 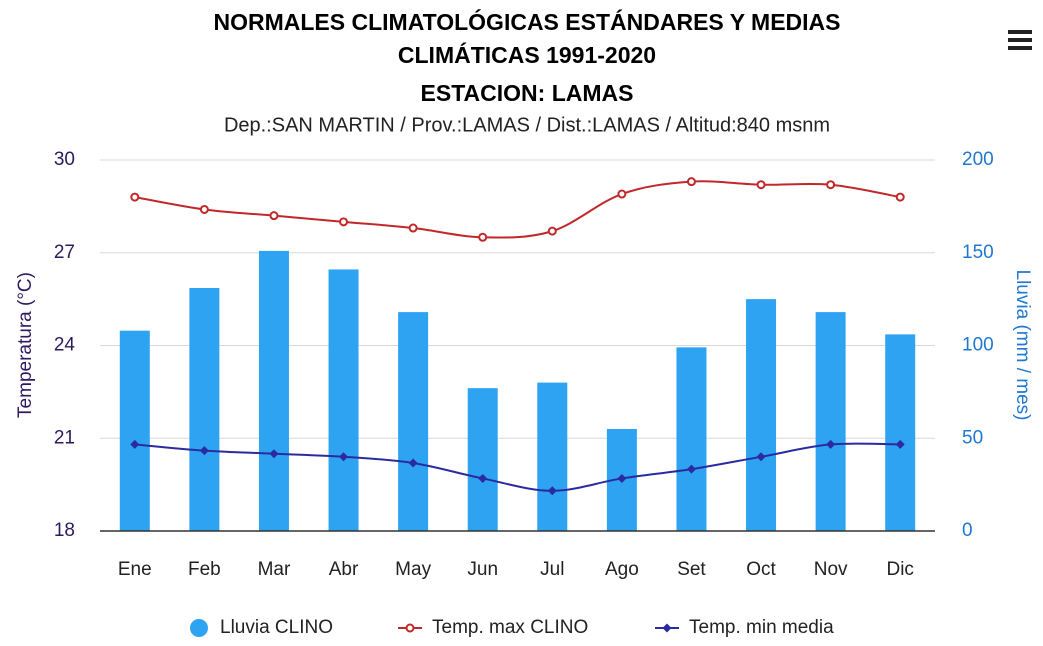 What do you see at coordinates (482, 569) in the screenshot?
I see `x-tick-label: Jun` at bounding box center [482, 569].